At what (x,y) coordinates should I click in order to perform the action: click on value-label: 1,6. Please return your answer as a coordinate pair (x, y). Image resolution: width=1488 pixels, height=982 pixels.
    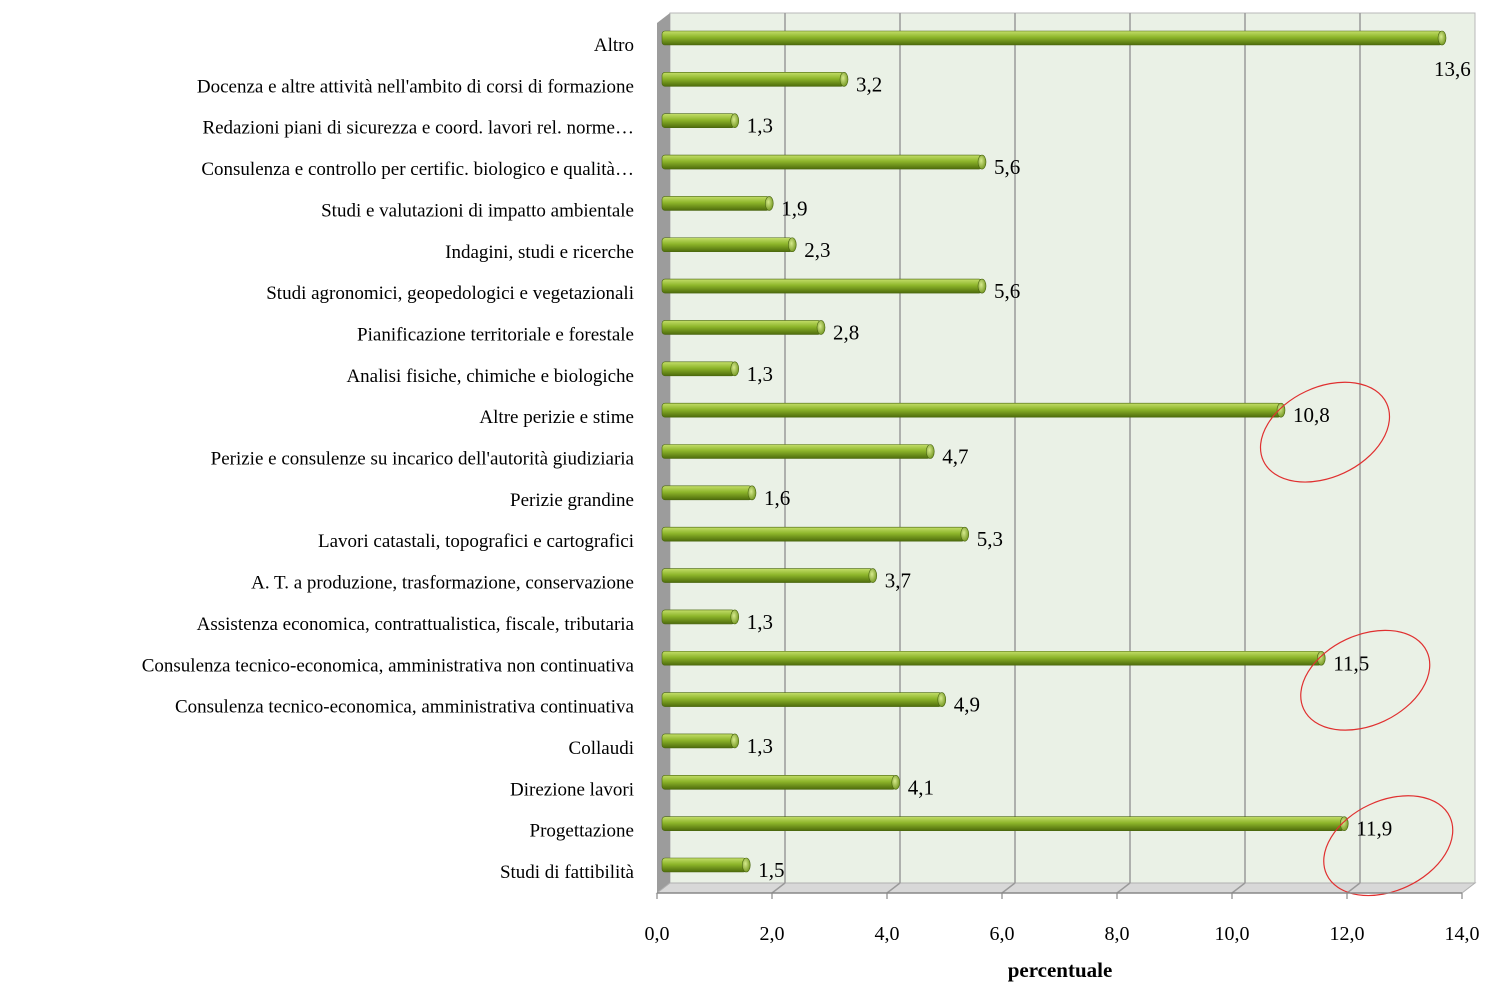
    Looking at the image, I should click on (777, 498).